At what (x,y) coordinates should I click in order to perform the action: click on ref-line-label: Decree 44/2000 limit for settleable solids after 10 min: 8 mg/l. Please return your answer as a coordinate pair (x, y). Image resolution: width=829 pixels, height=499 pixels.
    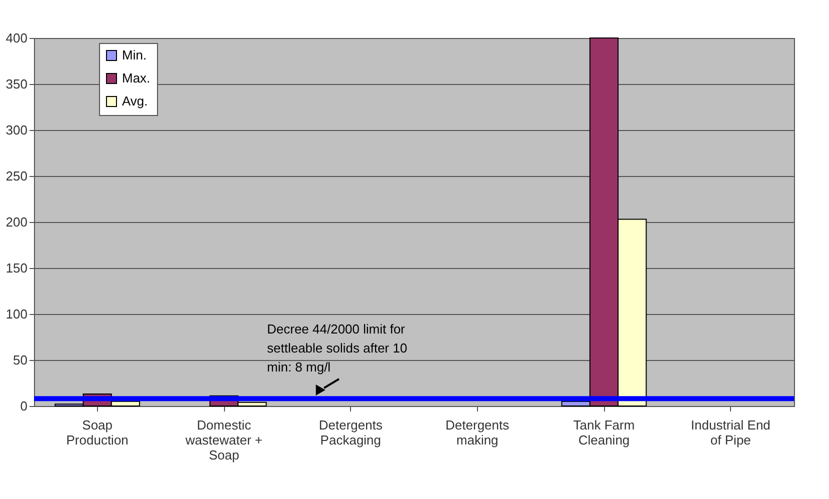
    Looking at the image, I should click on (337, 348).